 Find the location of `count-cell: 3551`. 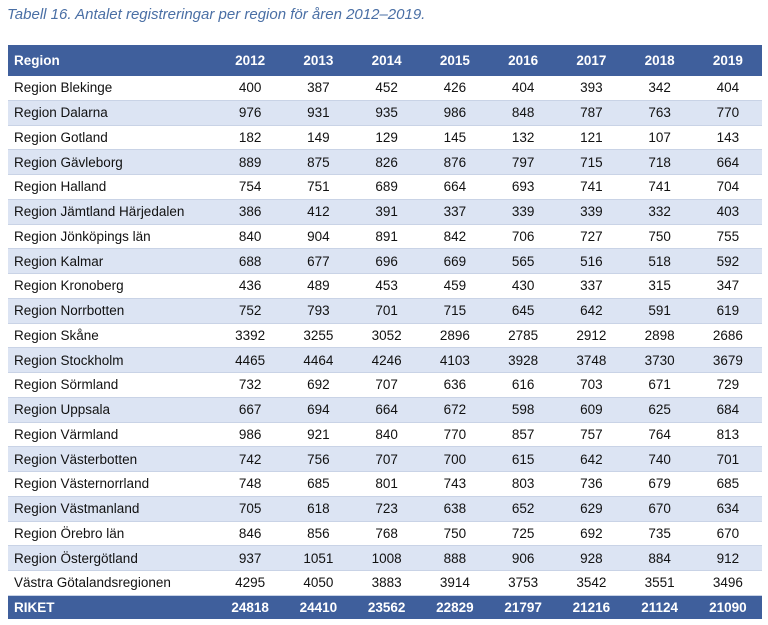

count-cell: 3551 is located at coordinates (659, 583).